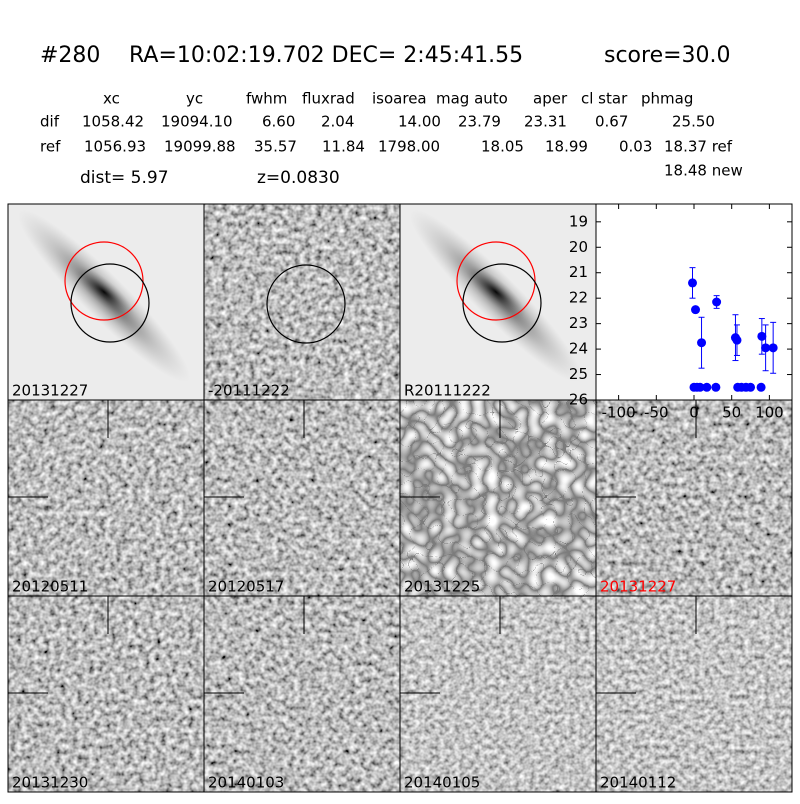 The height and width of the screenshot is (804, 800). I want to click on y-tick-label: 24, so click(578, 349).